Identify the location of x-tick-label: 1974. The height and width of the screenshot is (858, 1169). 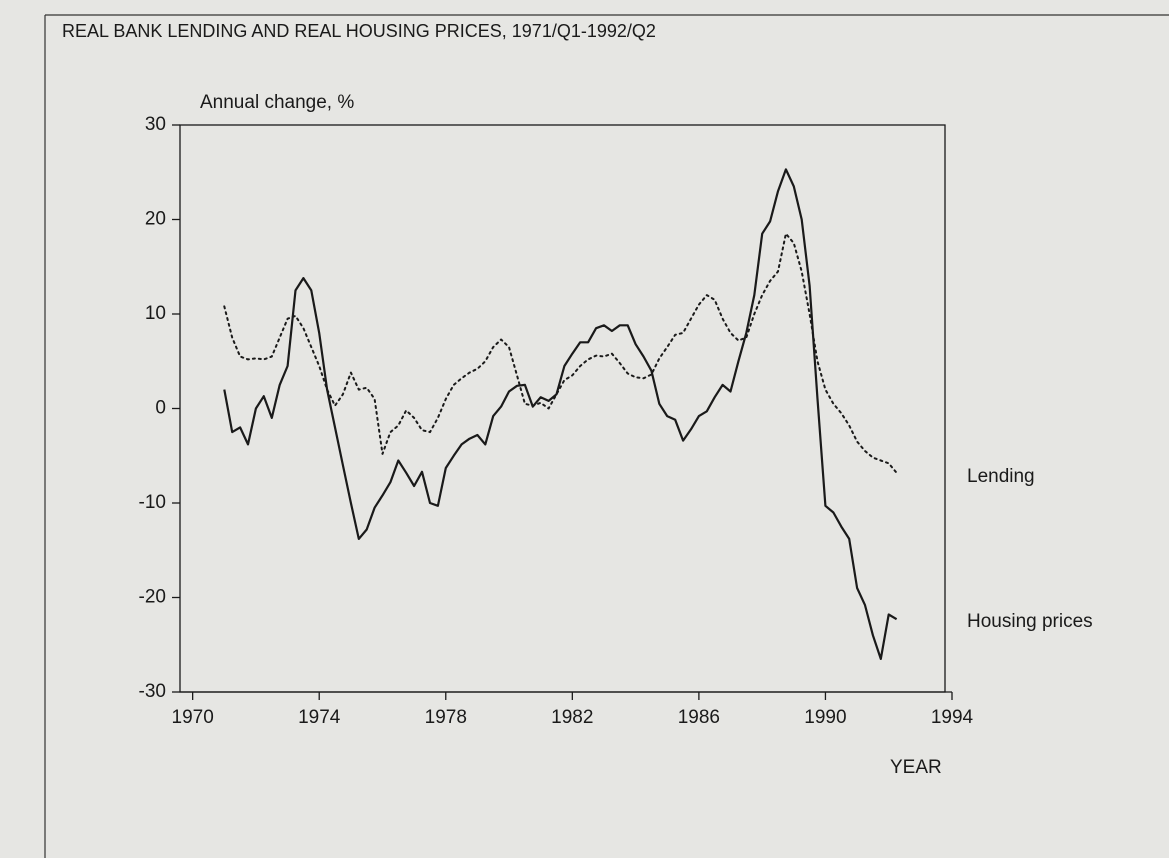
(319, 717).